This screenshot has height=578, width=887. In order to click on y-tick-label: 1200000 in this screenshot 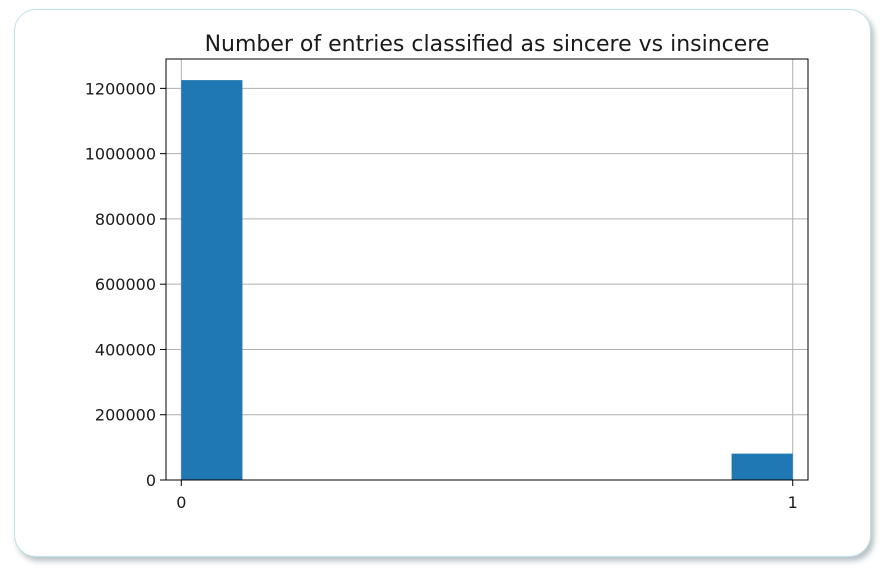, I will do `click(120, 88)`.